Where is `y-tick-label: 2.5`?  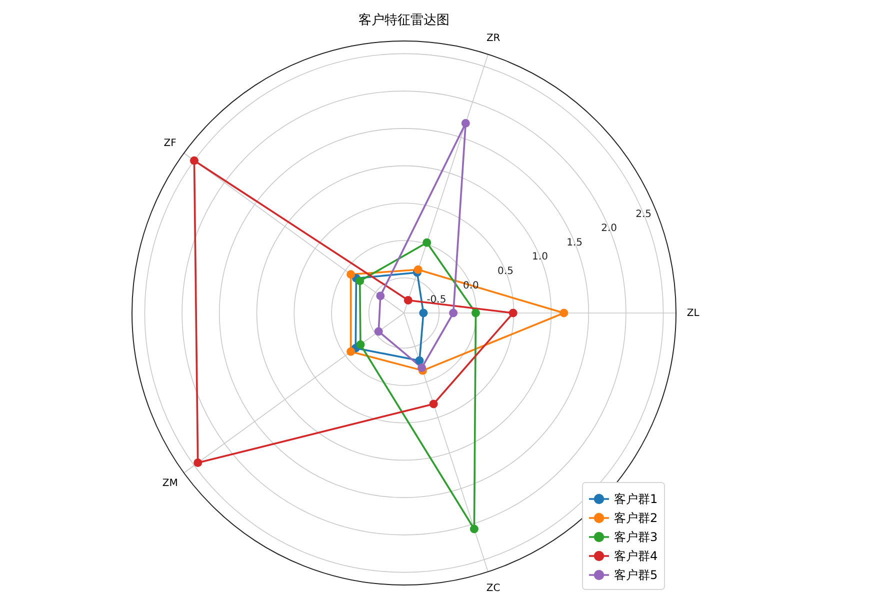
y-tick-label: 2.5 is located at coordinates (644, 214).